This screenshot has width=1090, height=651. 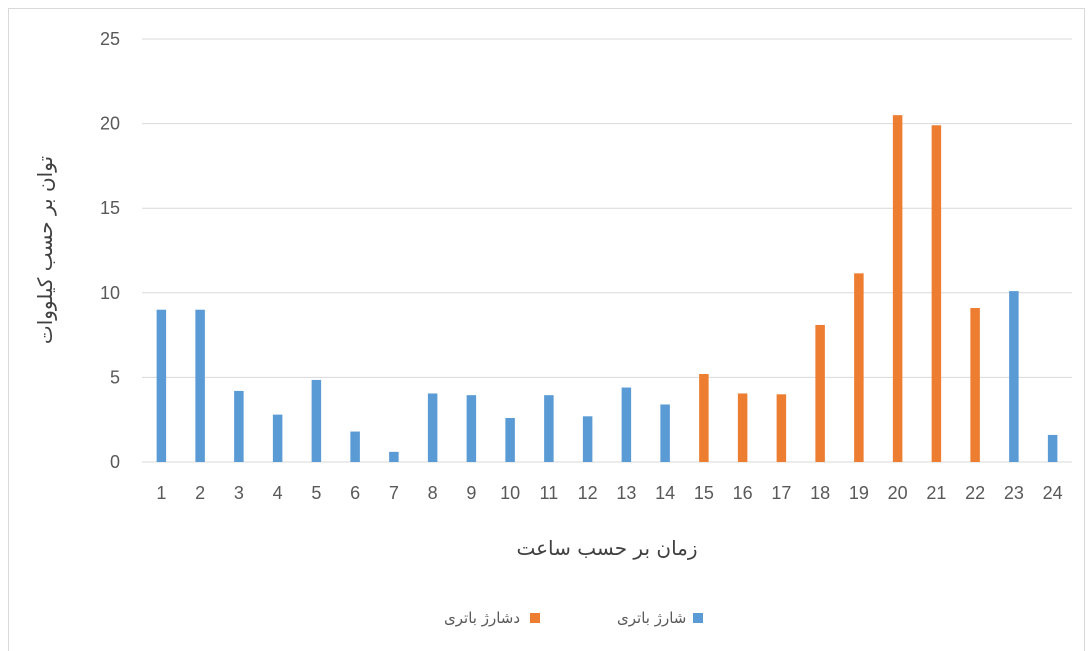 I want to click on x-tick-label: 13, so click(x=626, y=493).